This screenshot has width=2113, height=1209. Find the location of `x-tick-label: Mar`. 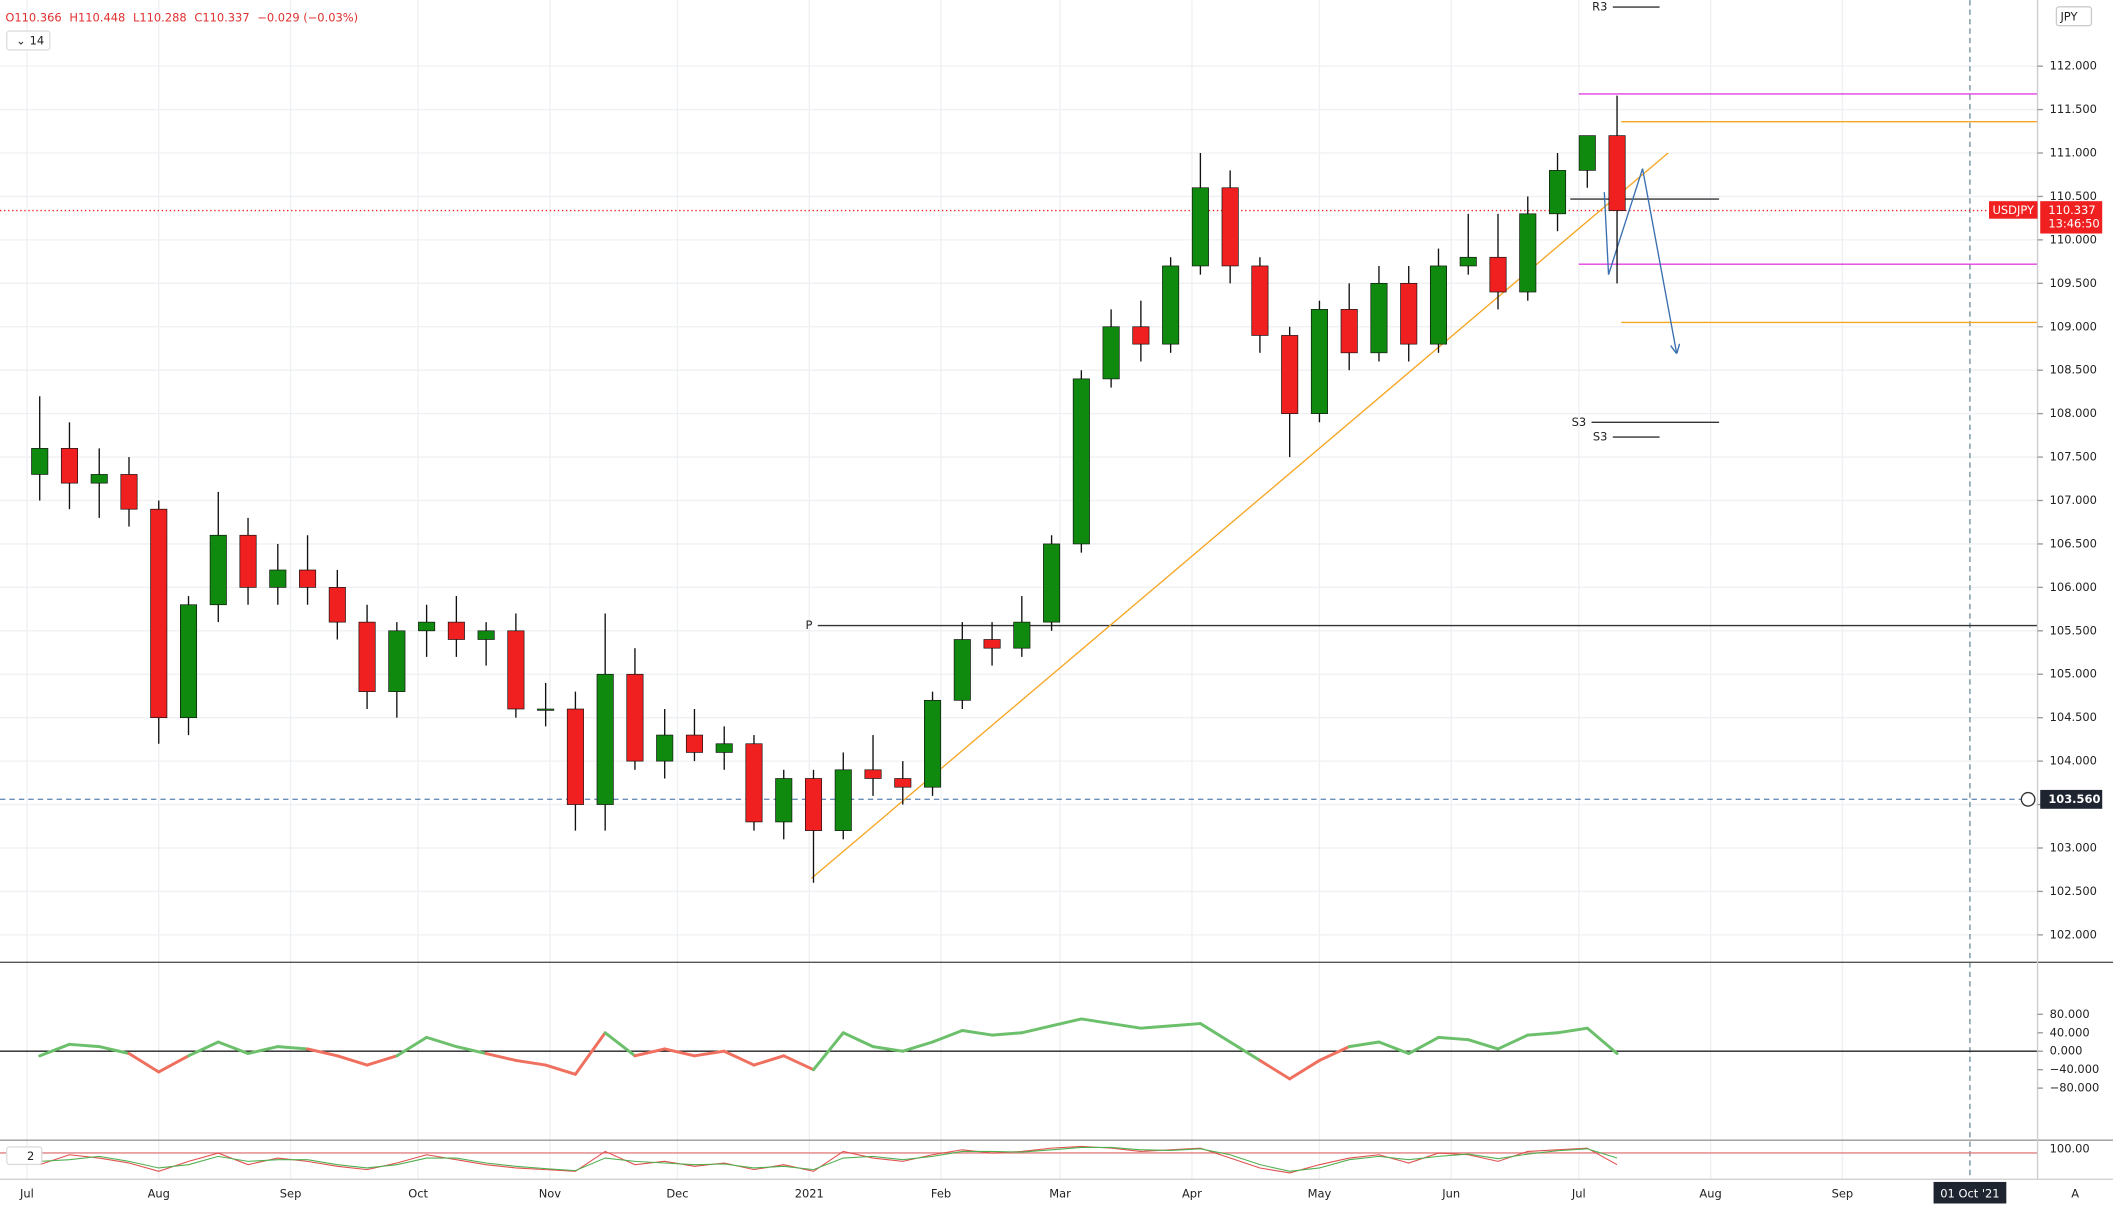

x-tick-label: Mar is located at coordinates (1060, 1194).